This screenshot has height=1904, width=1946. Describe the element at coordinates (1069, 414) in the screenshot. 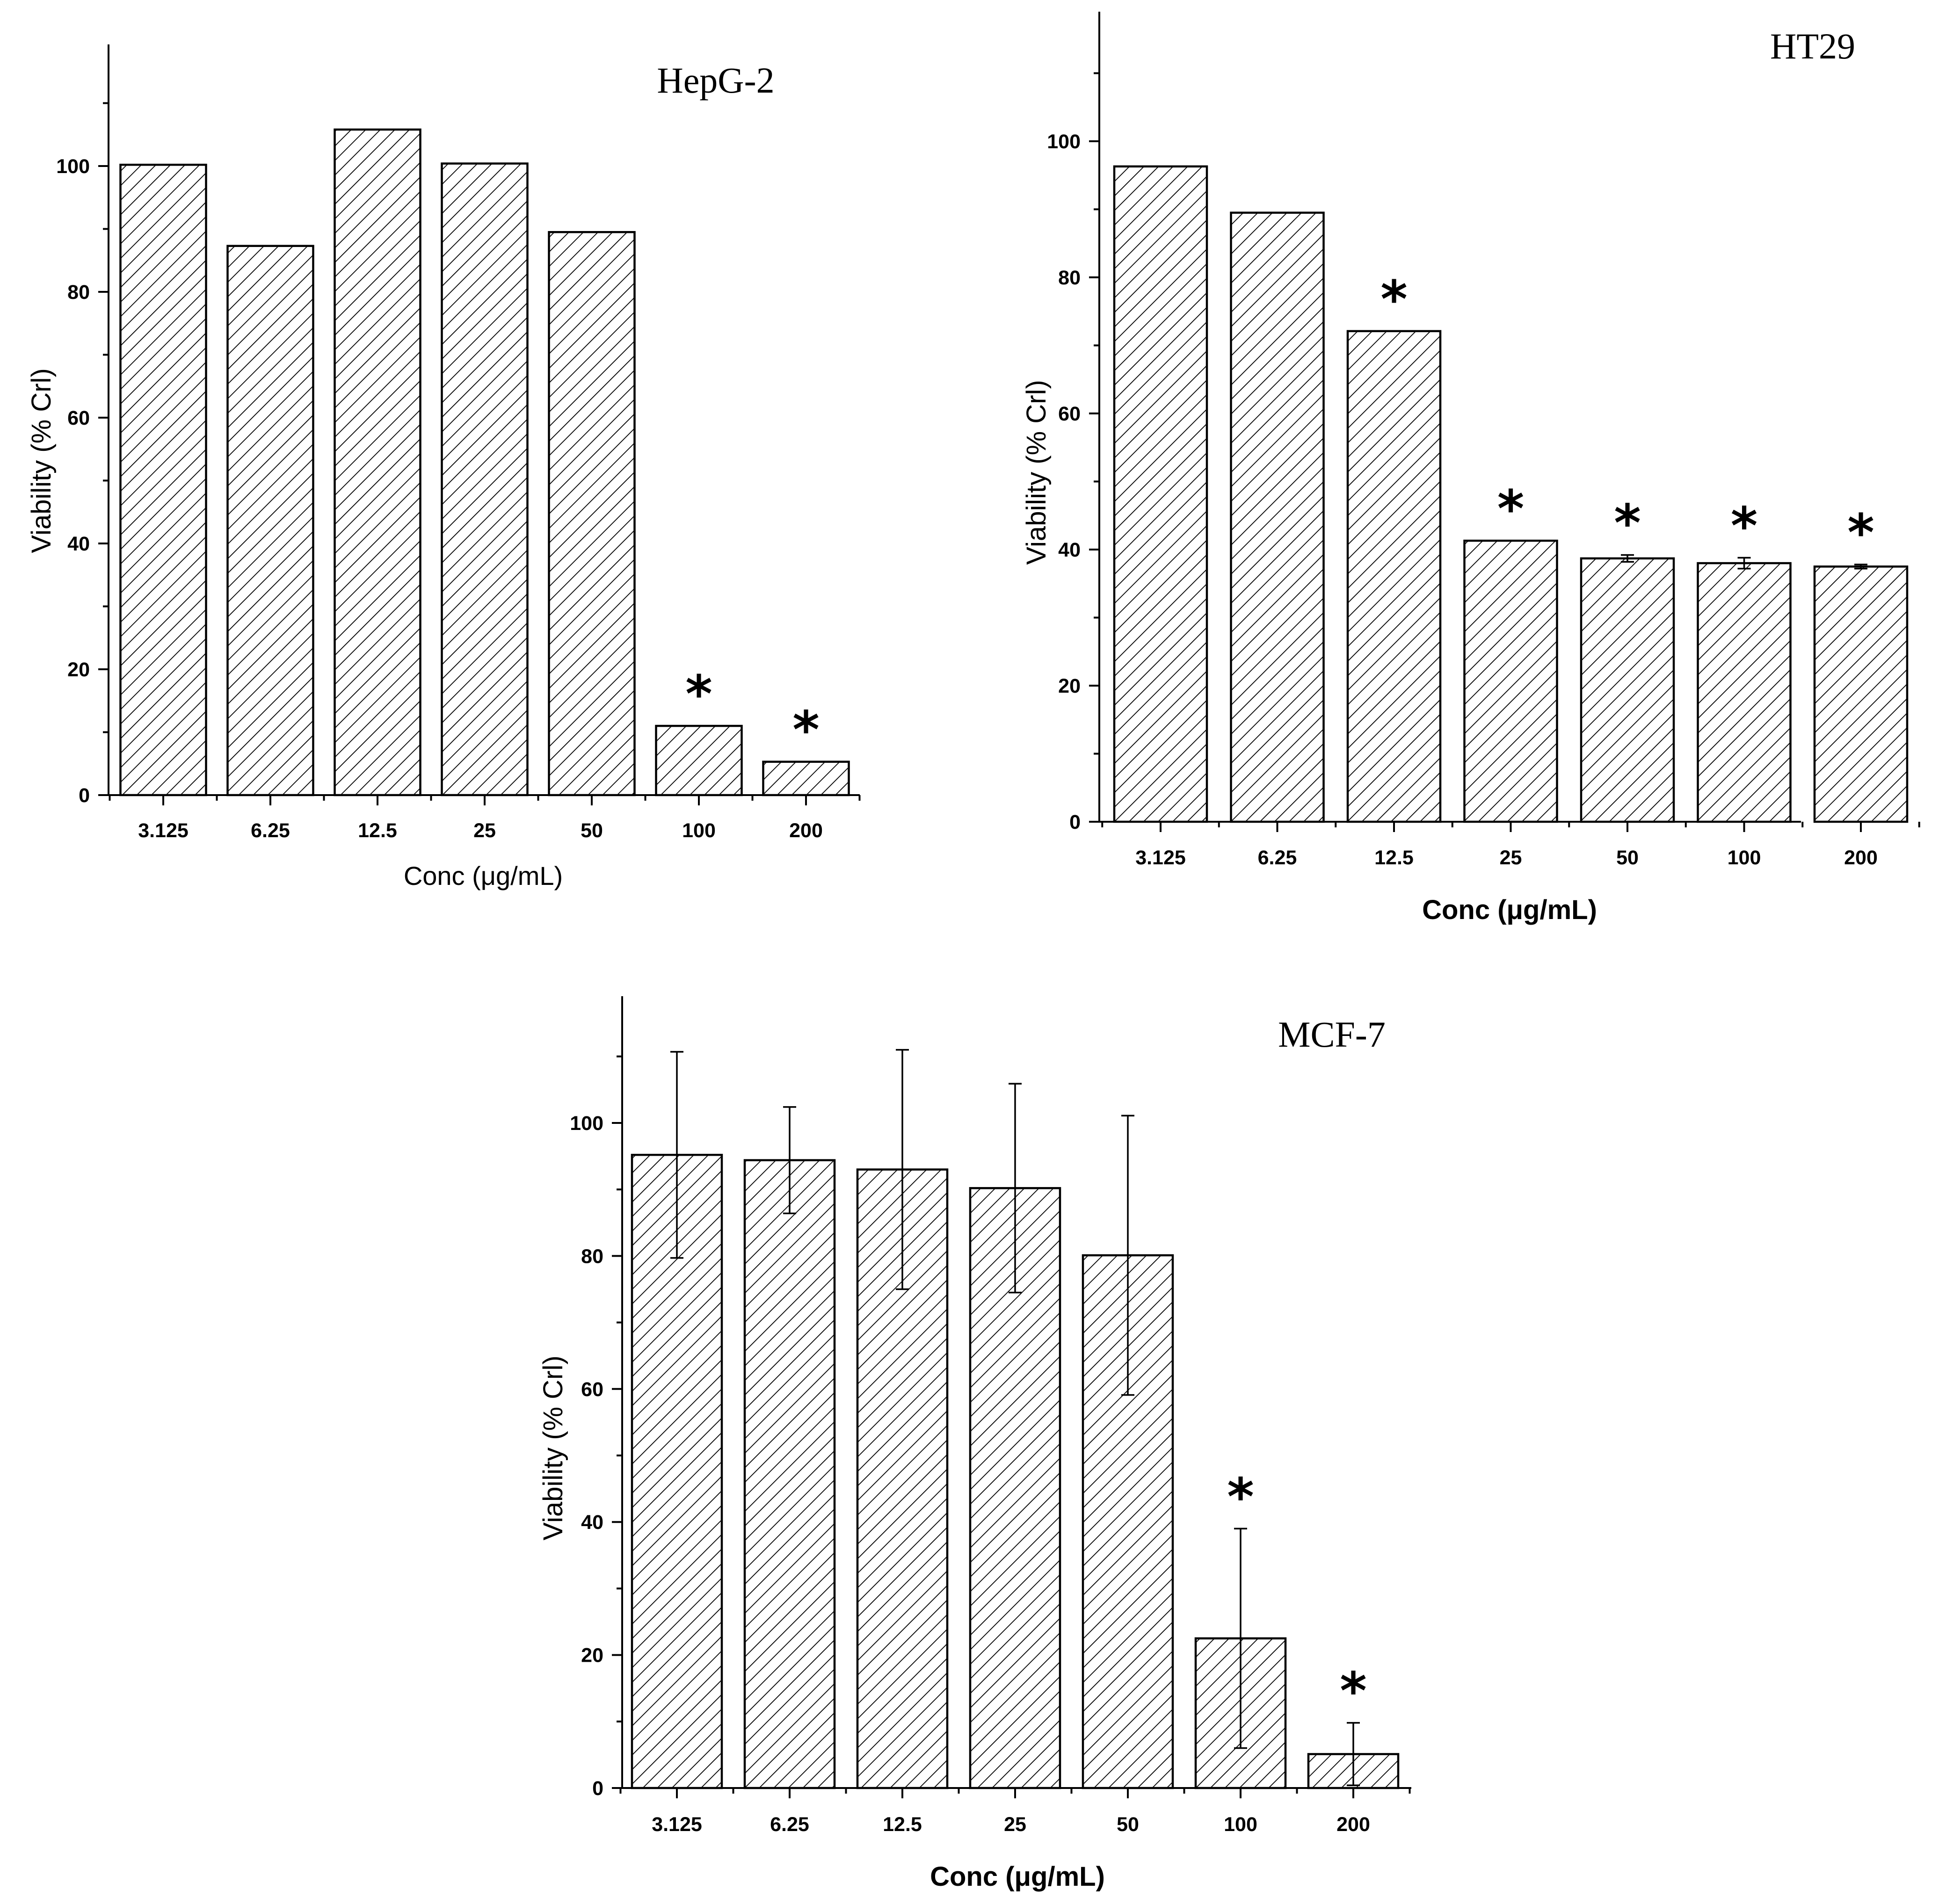

I see `ht29-y-tick-label: 60` at that location.